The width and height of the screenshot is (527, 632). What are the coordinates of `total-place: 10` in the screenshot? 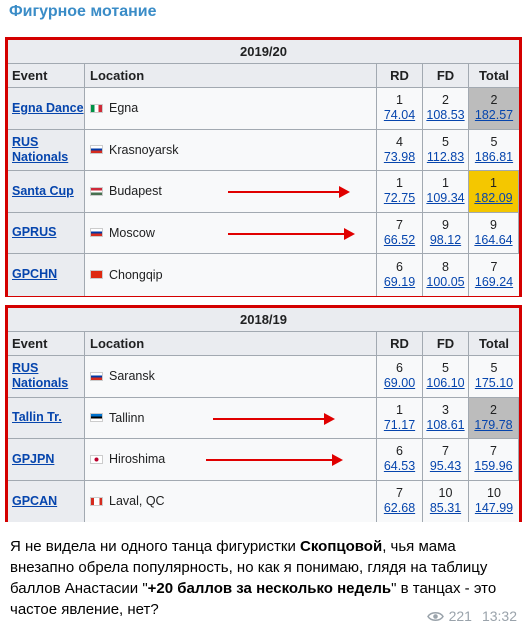 It's located at (494, 493).